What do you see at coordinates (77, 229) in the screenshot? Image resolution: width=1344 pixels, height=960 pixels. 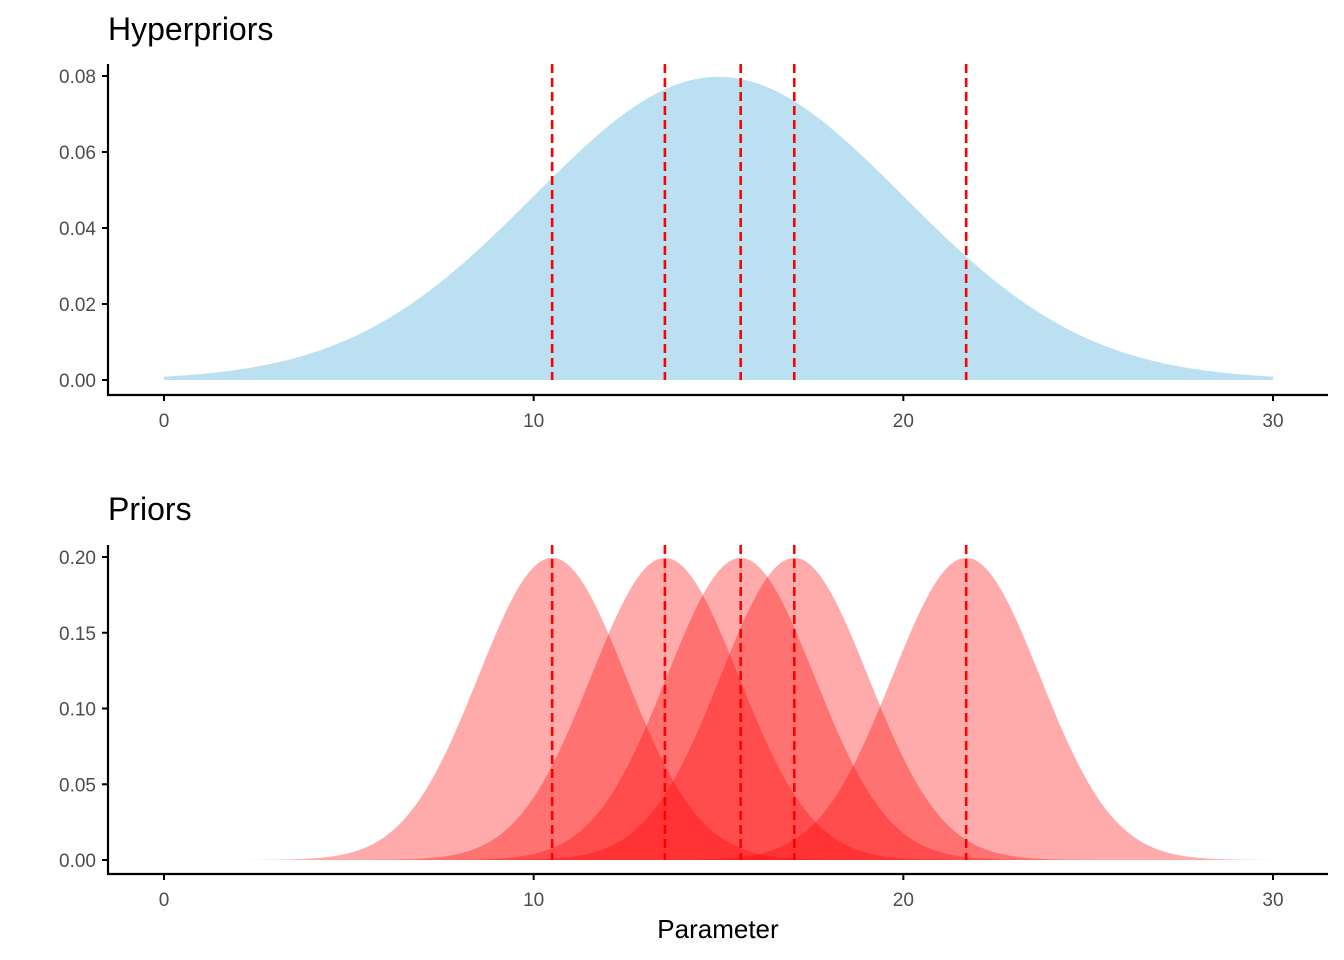 I see `y-tick-label: 0.04` at bounding box center [77, 229].